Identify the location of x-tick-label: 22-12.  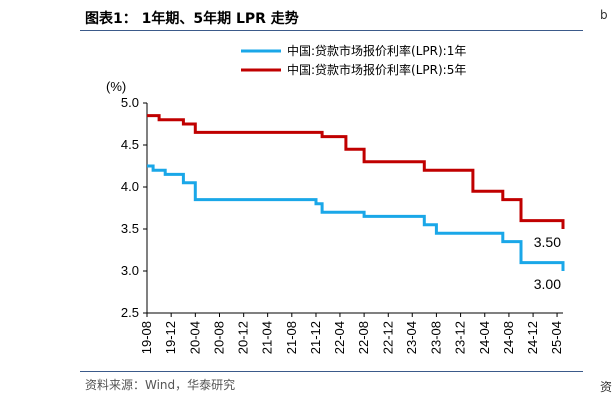
(387, 337).